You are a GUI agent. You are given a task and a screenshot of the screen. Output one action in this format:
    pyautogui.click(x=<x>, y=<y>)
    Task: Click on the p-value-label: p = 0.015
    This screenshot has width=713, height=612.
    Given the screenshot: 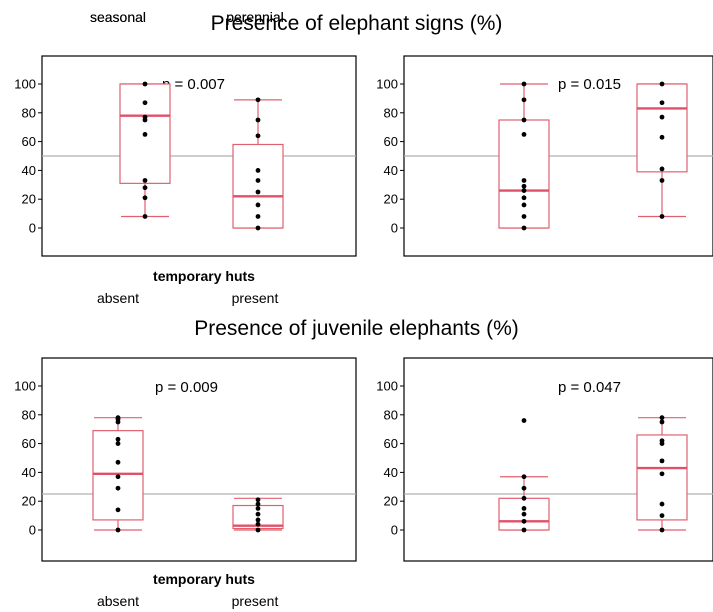 What is the action you would take?
    pyautogui.click(x=589, y=84)
    